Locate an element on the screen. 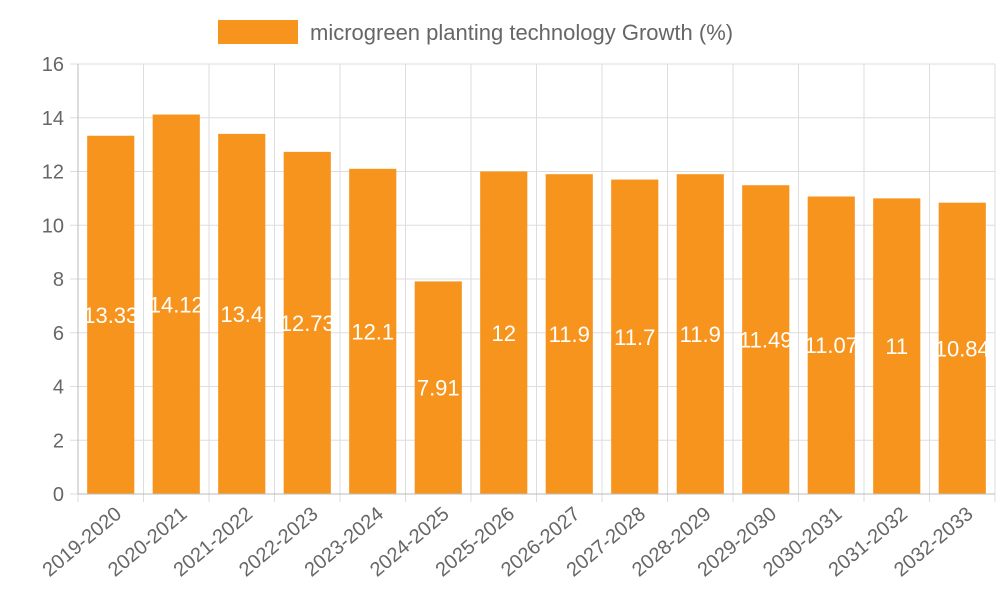  data-label: 11.07 is located at coordinates (831, 345).